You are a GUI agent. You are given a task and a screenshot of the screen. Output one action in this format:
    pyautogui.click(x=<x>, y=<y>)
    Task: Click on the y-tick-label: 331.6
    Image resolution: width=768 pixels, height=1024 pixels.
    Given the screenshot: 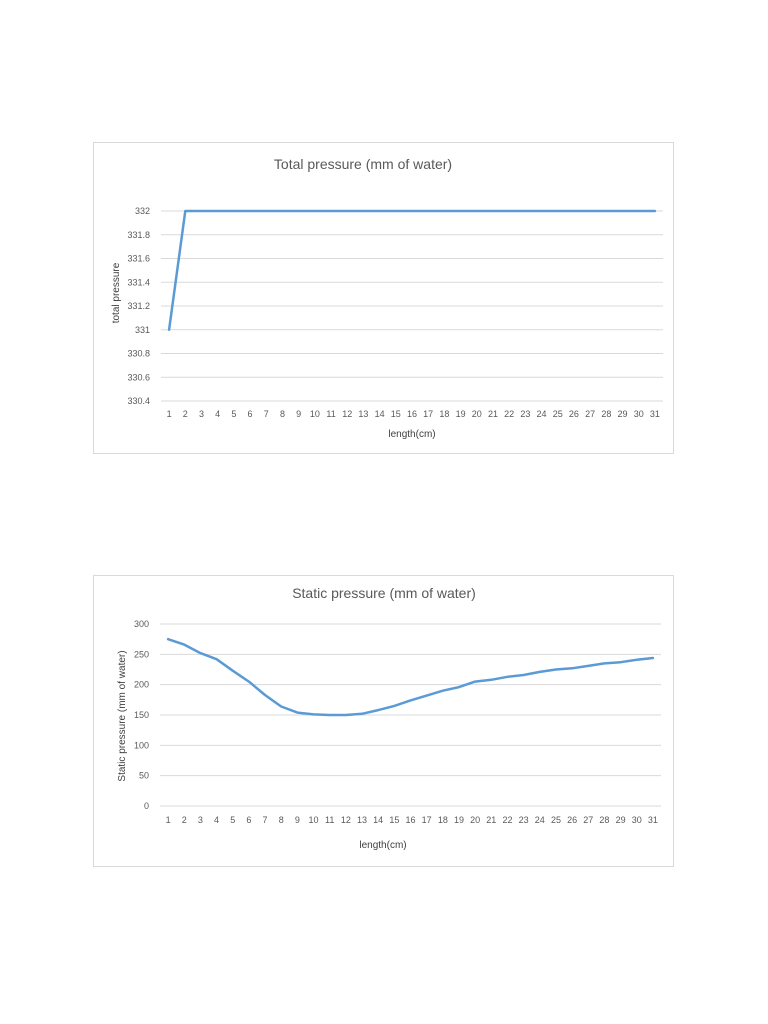 What is the action you would take?
    pyautogui.click(x=138, y=259)
    